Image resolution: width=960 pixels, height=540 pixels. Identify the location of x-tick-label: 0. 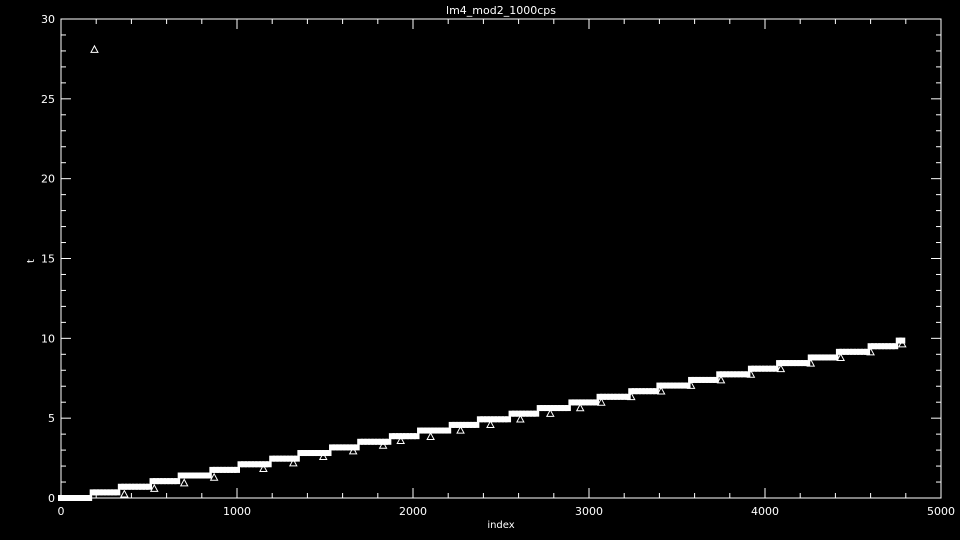
(61, 511).